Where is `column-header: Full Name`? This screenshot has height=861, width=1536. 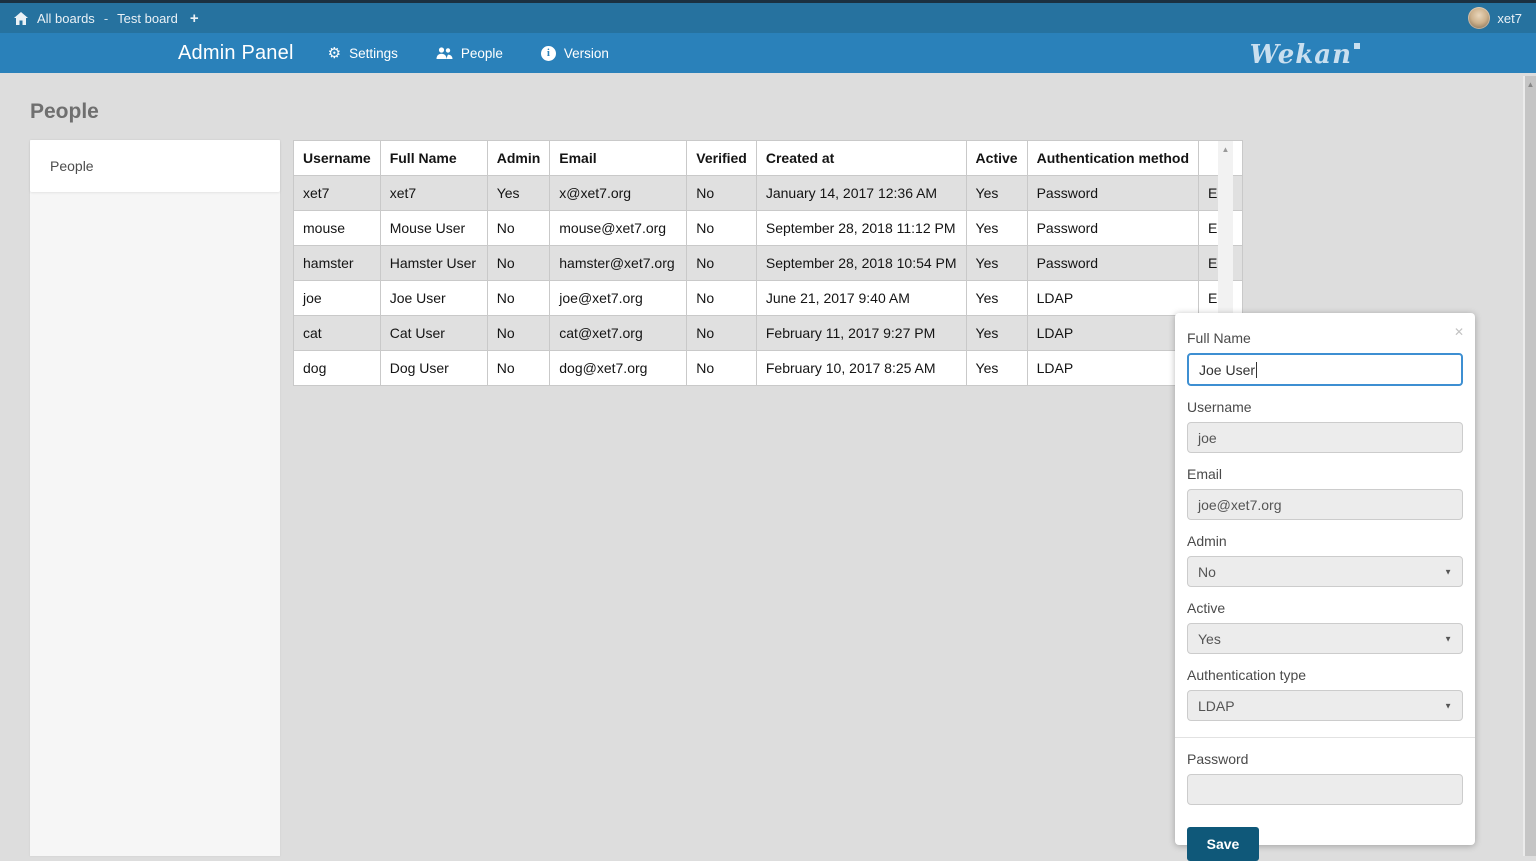 column-header: Full Name is located at coordinates (433, 158).